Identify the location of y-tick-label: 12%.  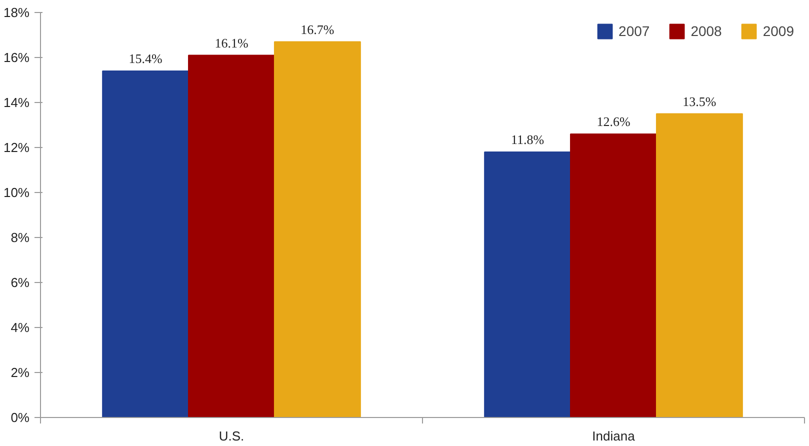
(16, 147).